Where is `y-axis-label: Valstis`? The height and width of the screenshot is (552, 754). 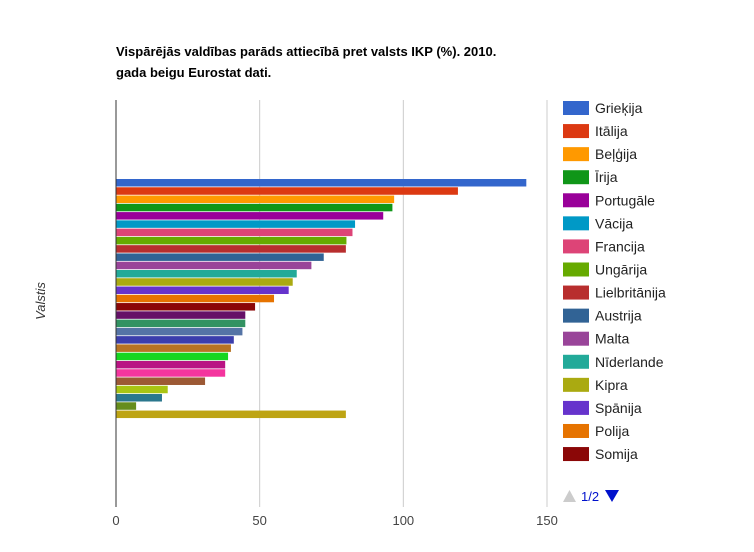
y-axis-label: Valstis is located at coordinates (40, 301).